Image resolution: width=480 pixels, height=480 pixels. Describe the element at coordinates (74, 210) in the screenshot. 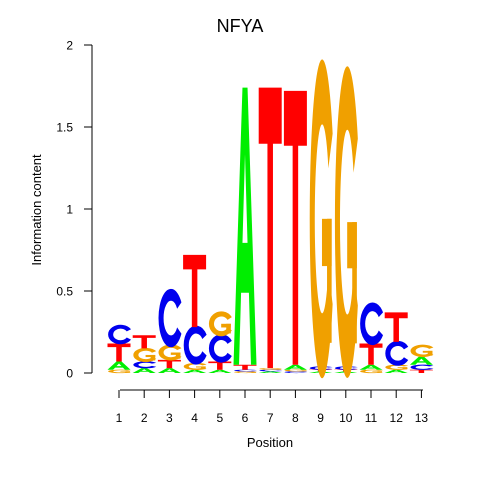

I see `y-axis-ticks: 0 0.5 1 1.5 2` at that location.